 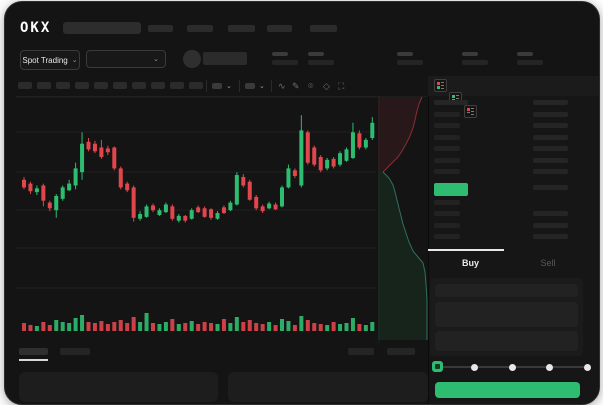 What do you see at coordinates (550, 102) in the screenshot?
I see `book-header-amount` at bounding box center [550, 102].